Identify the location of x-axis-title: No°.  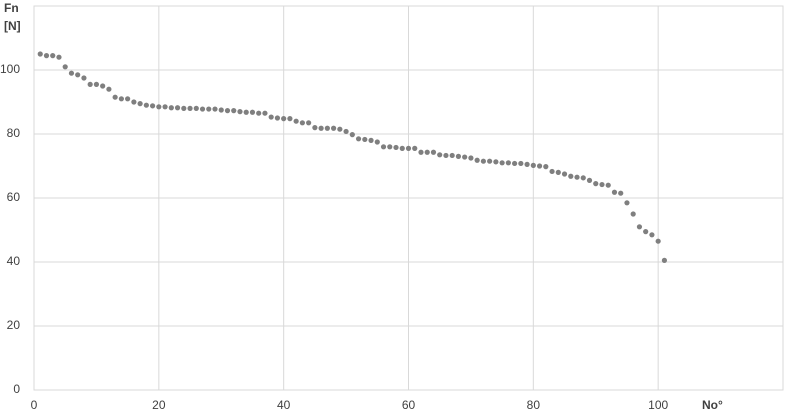
(712, 405).